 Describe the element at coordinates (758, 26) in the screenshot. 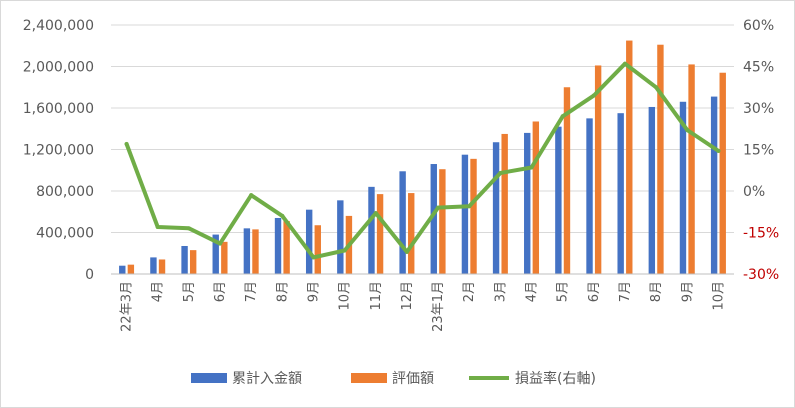

I see `right-tick-label: 60%` at that location.